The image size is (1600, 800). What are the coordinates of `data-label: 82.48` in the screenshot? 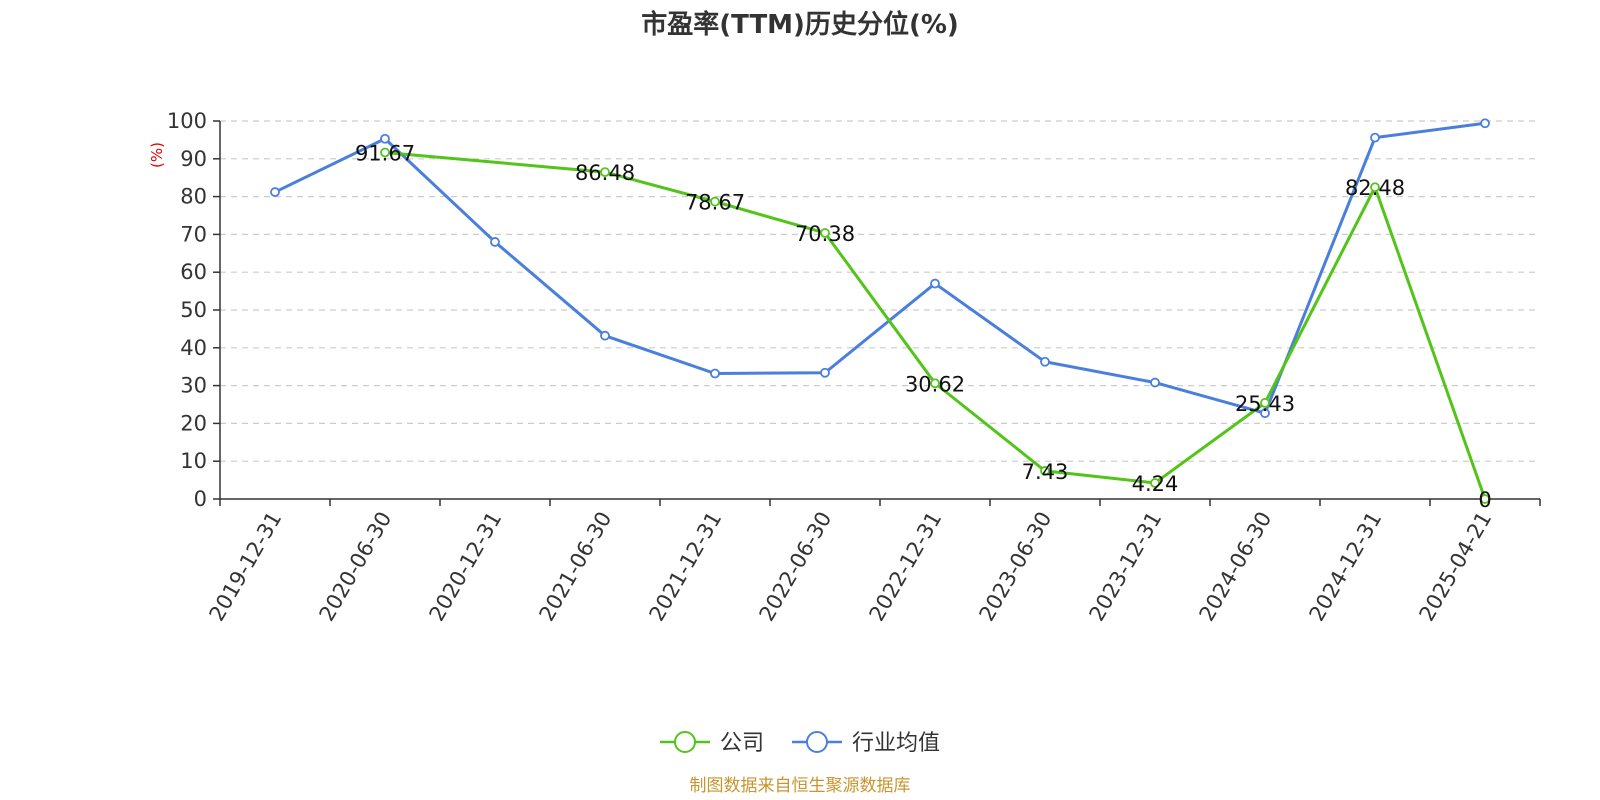 It's located at (1375, 188).